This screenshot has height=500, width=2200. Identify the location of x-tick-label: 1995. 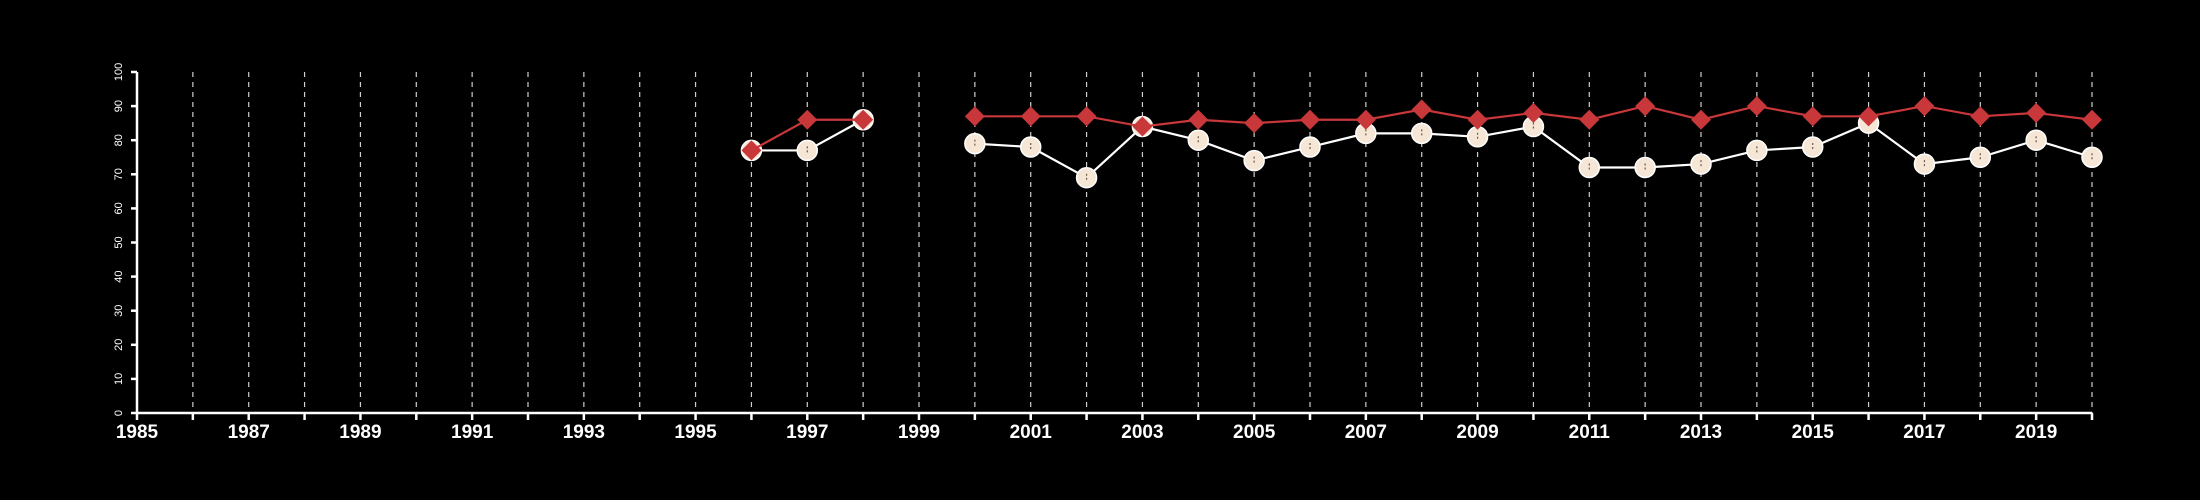
(695, 432).